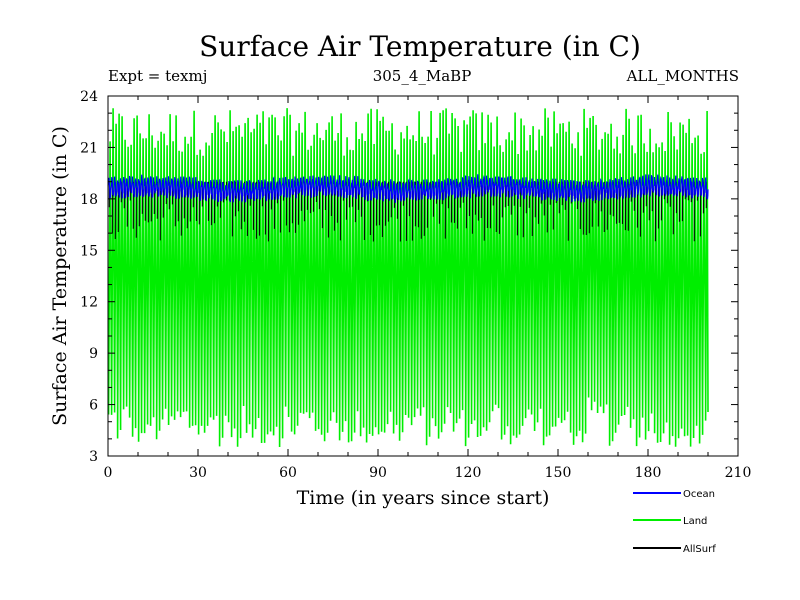 This screenshot has height=600, width=800. What do you see at coordinates (695, 521) in the screenshot?
I see `legend-label-land: Land` at bounding box center [695, 521].